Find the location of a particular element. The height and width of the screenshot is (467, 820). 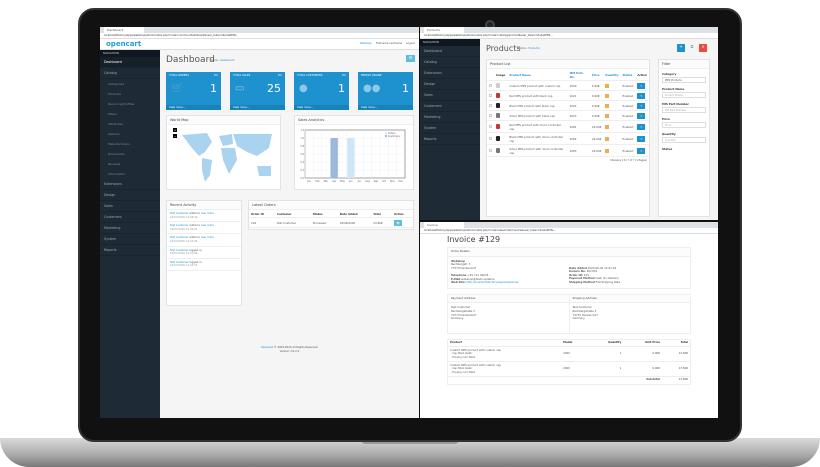

copy-button: ⧉ is located at coordinates (692, 46).